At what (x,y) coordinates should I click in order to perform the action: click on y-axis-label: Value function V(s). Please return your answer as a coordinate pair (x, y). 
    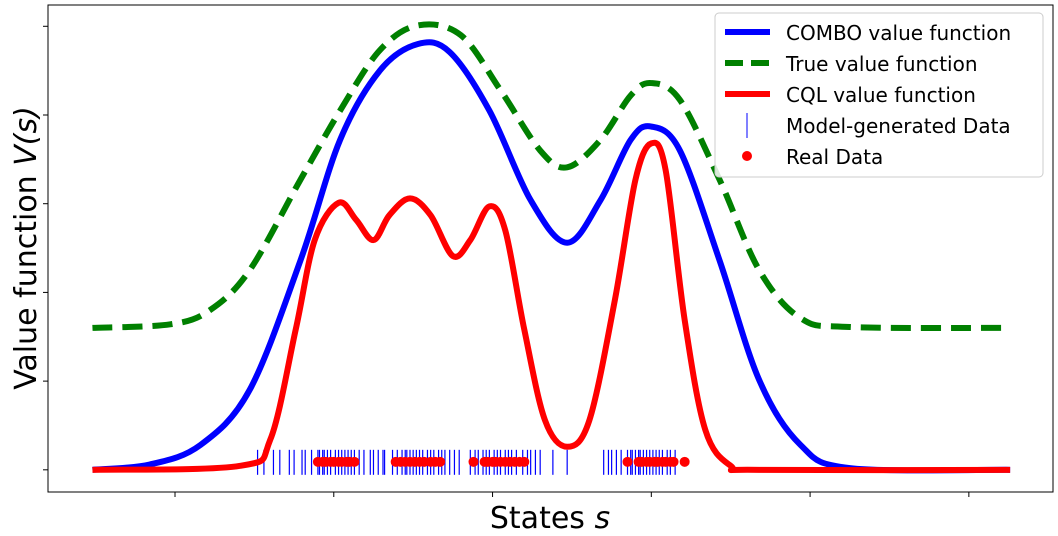
    Looking at the image, I should click on (26, 248).